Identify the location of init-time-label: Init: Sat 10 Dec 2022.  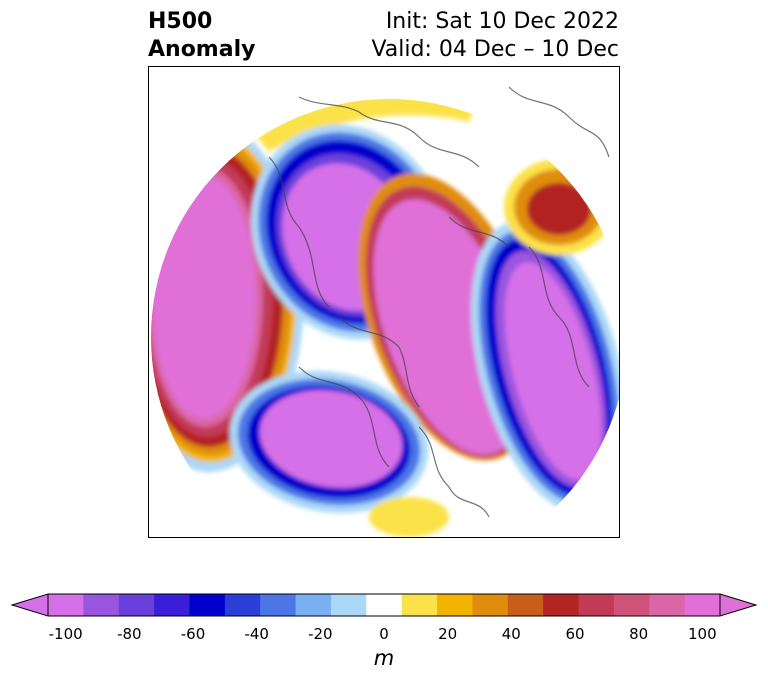
(502, 21).